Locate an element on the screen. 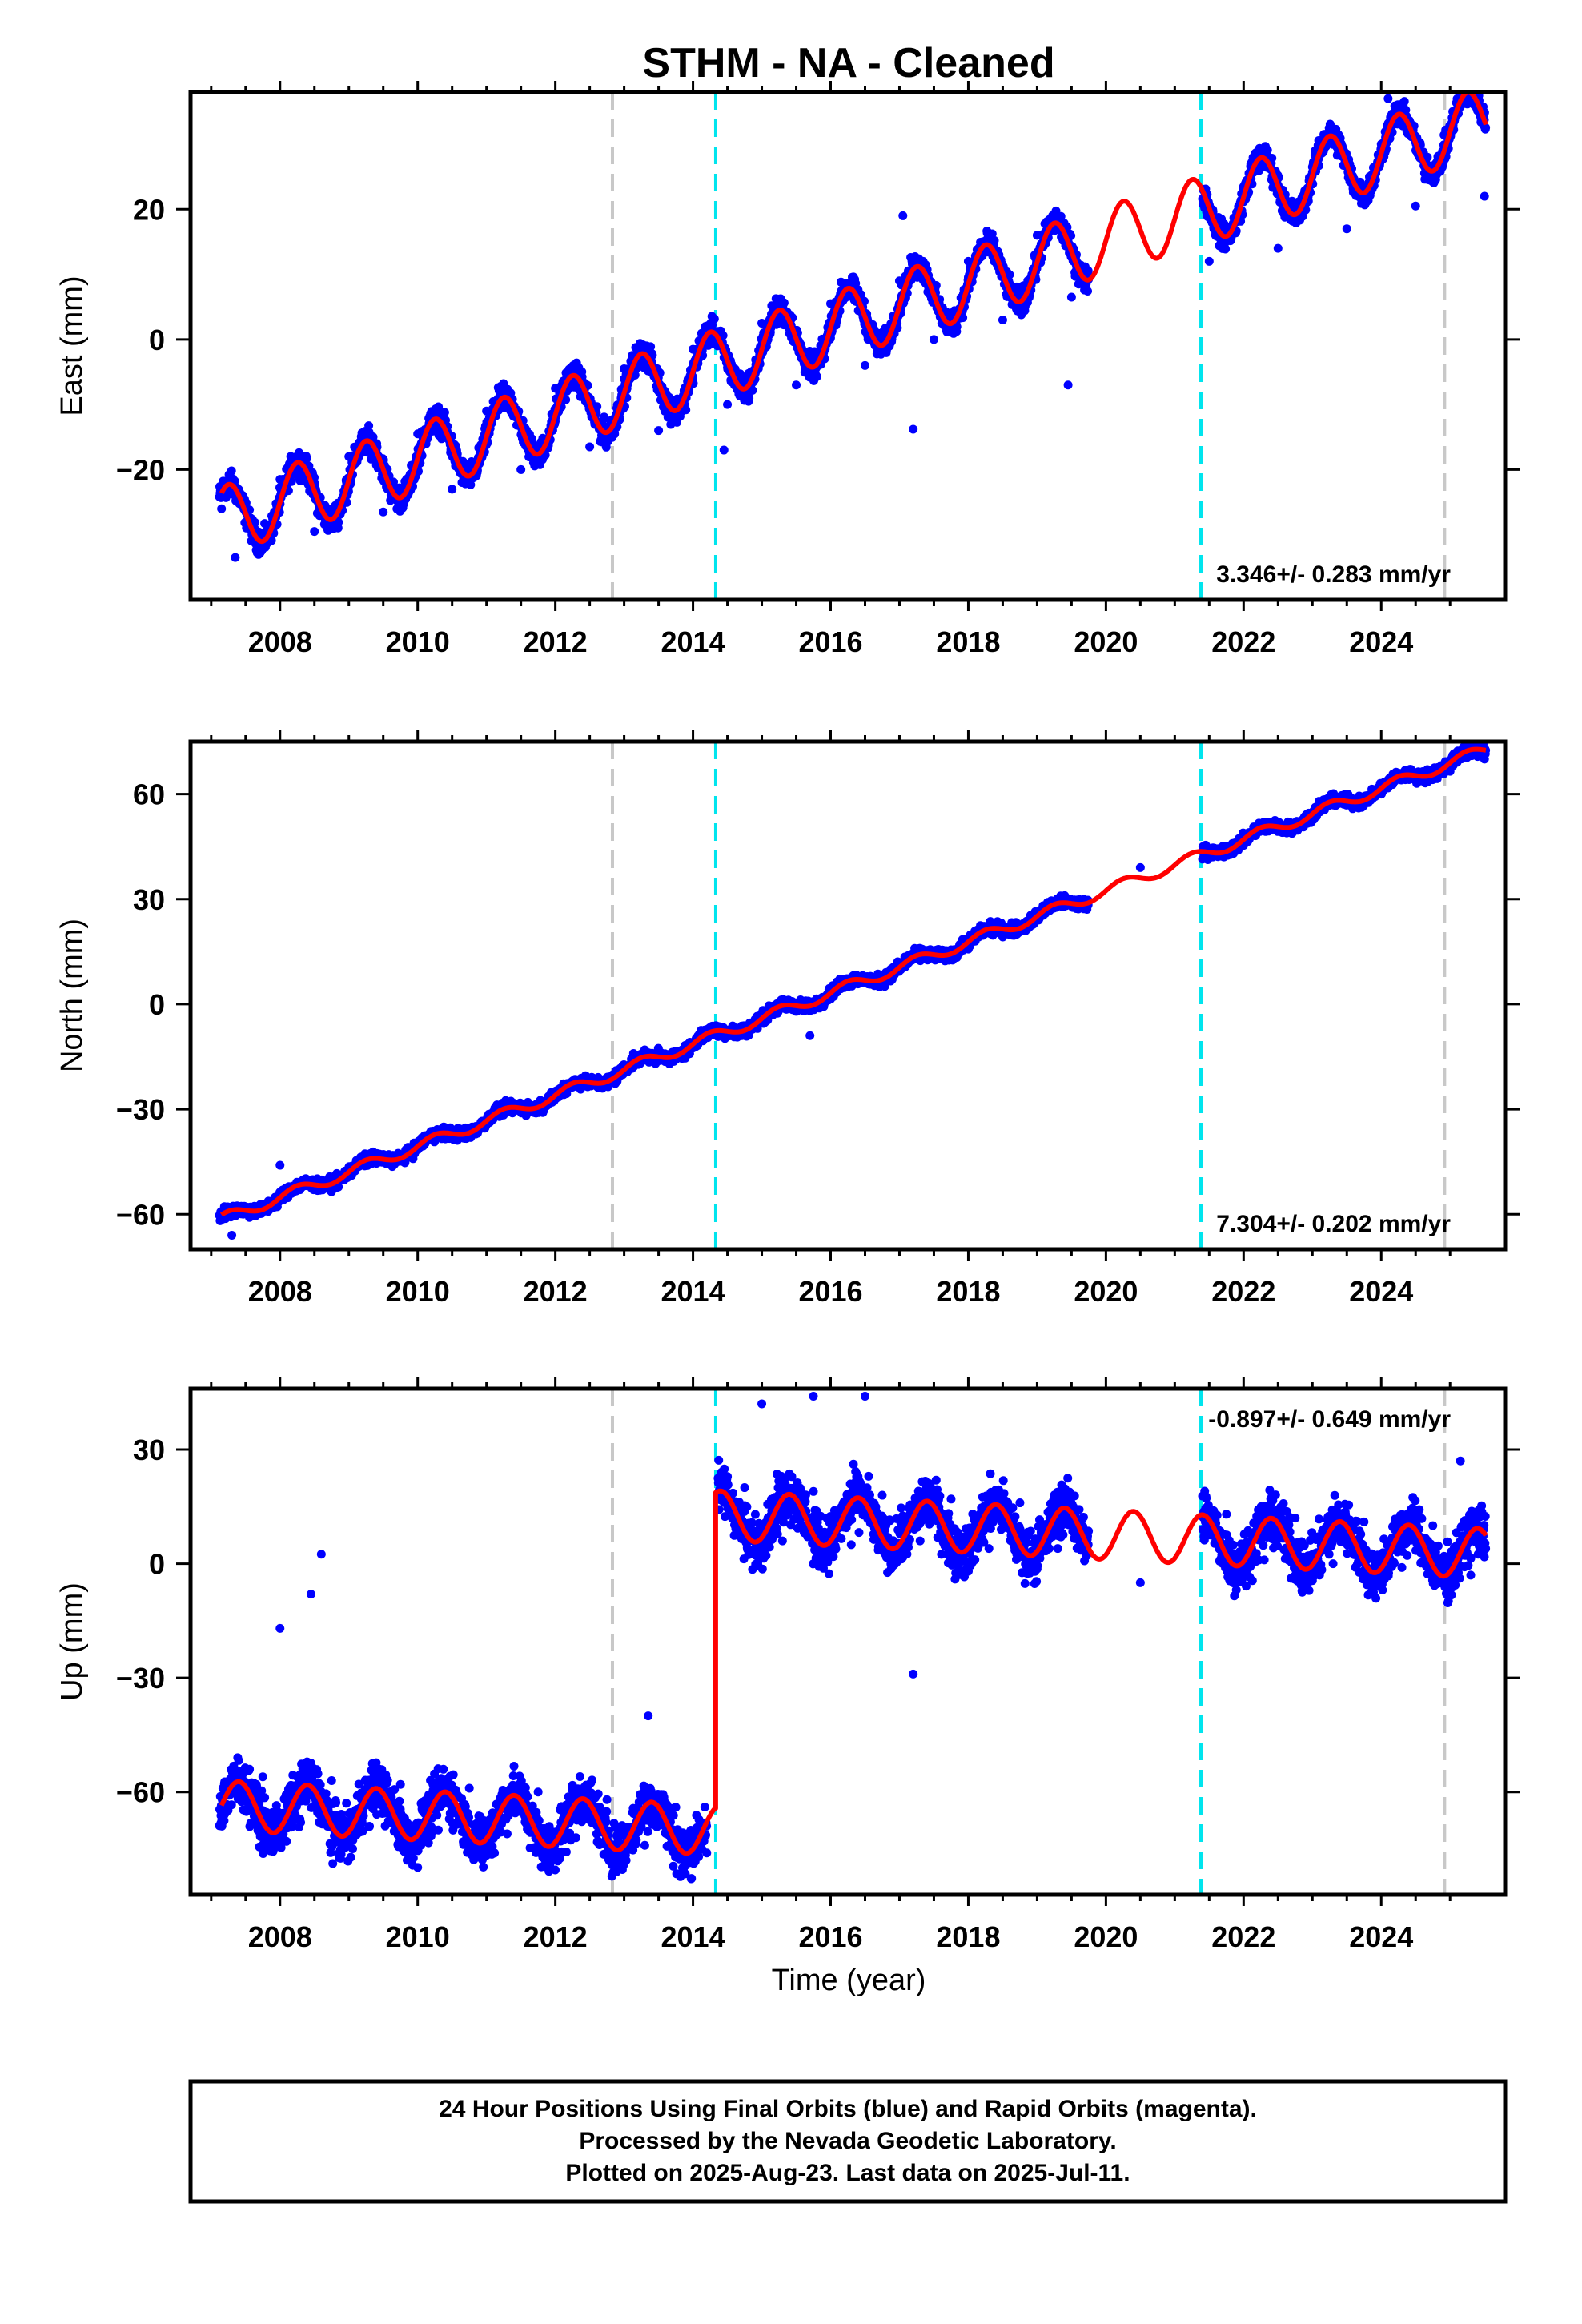 This screenshot has width=1582, height=2324. x-tick-label: 2010 is located at coordinates (418, 641).